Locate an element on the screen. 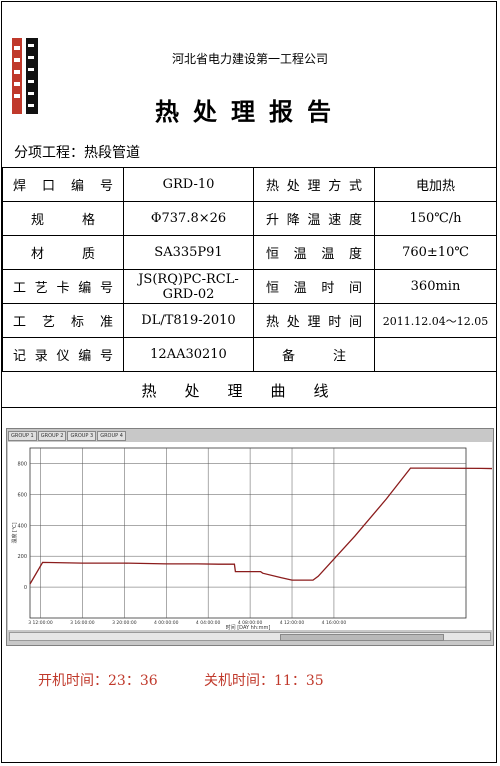 The height and width of the screenshot is (766, 500). subproject-line: 分项工程：热段管道 is located at coordinates (77, 152).